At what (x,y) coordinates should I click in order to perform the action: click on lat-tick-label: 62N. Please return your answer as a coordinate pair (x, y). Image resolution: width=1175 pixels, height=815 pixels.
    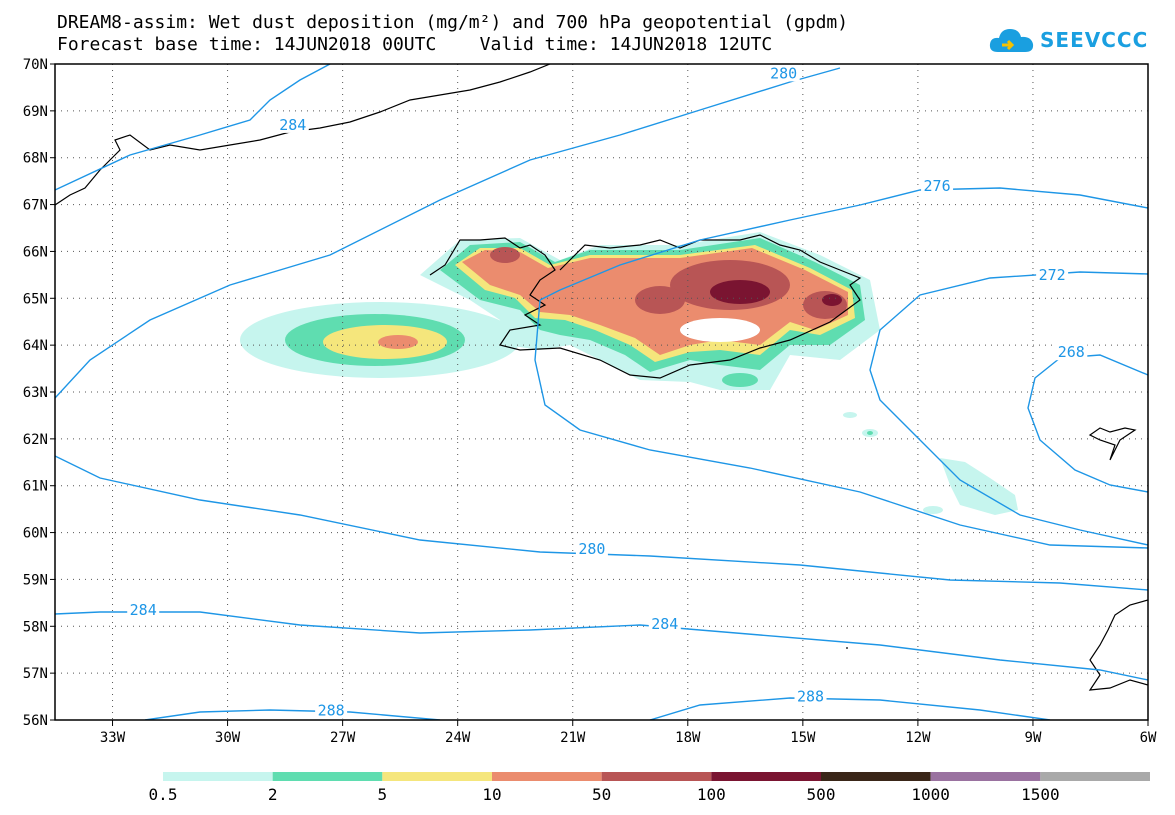
    Looking at the image, I should click on (35, 440).